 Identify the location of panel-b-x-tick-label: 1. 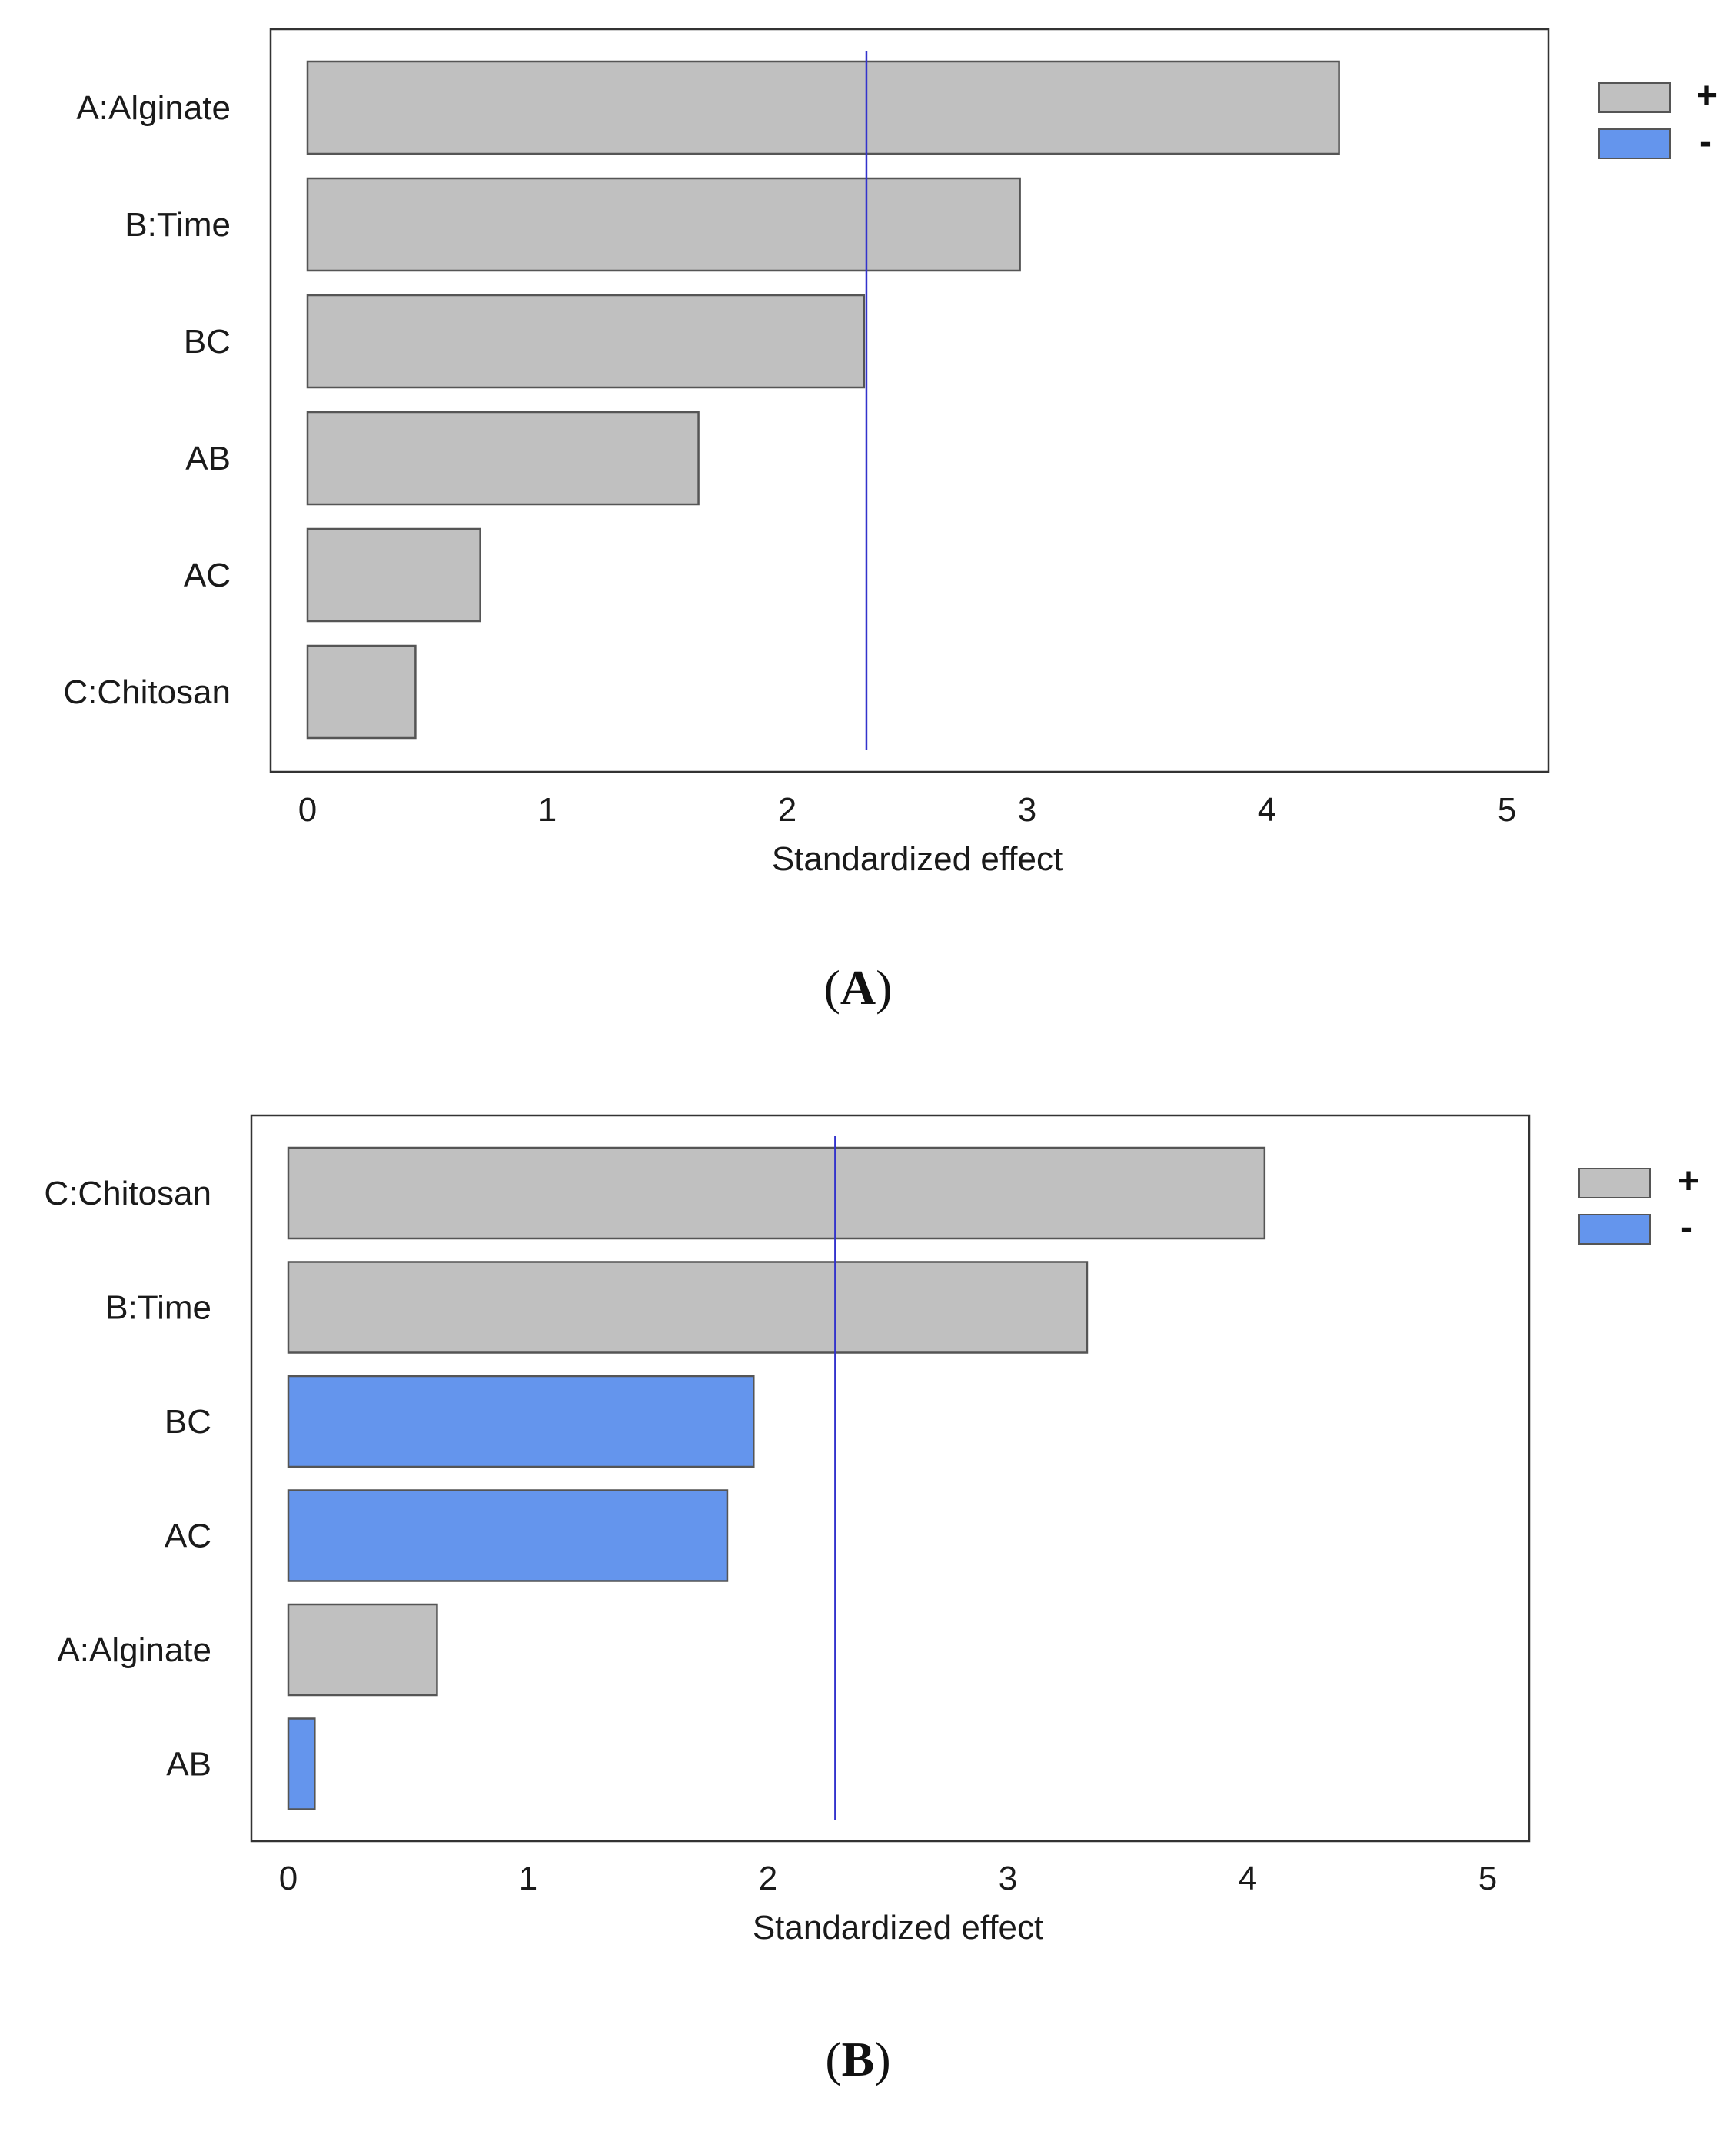
(528, 1879).